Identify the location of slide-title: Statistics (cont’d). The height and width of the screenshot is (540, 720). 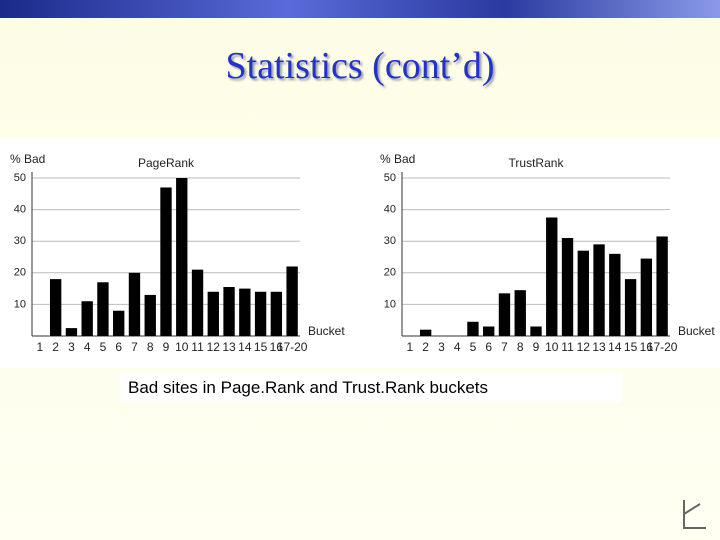
(360, 66).